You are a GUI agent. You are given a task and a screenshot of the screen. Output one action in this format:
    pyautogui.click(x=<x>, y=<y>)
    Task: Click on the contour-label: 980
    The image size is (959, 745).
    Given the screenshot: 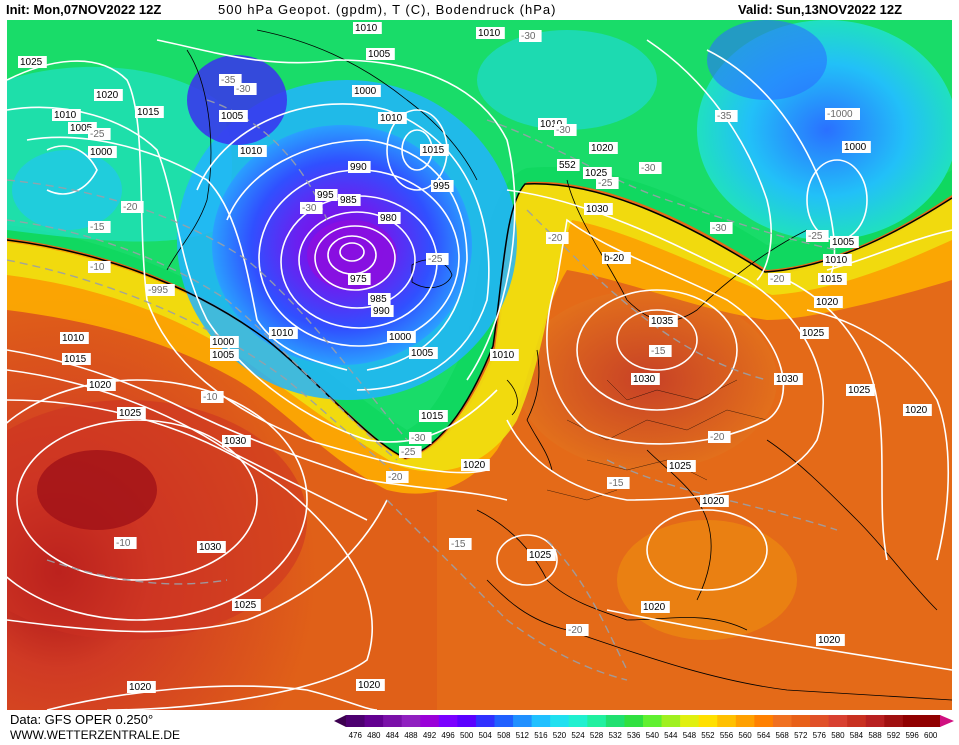 What is the action you would take?
    pyautogui.click(x=389, y=218)
    